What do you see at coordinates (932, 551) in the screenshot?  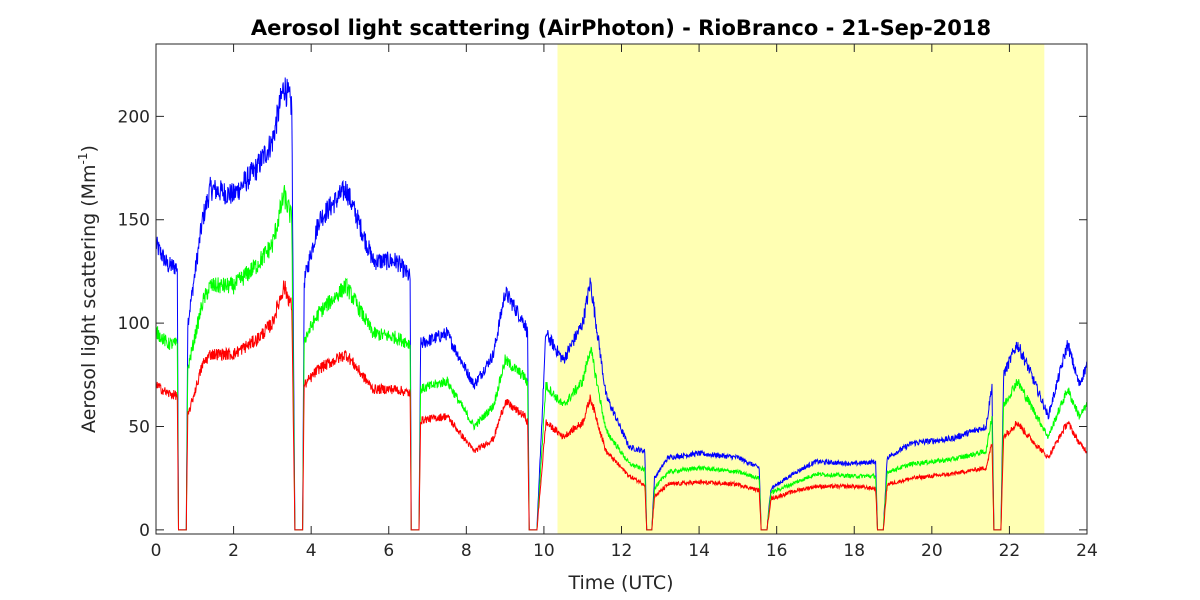 I see `x-tick-label: 20` at bounding box center [932, 551].